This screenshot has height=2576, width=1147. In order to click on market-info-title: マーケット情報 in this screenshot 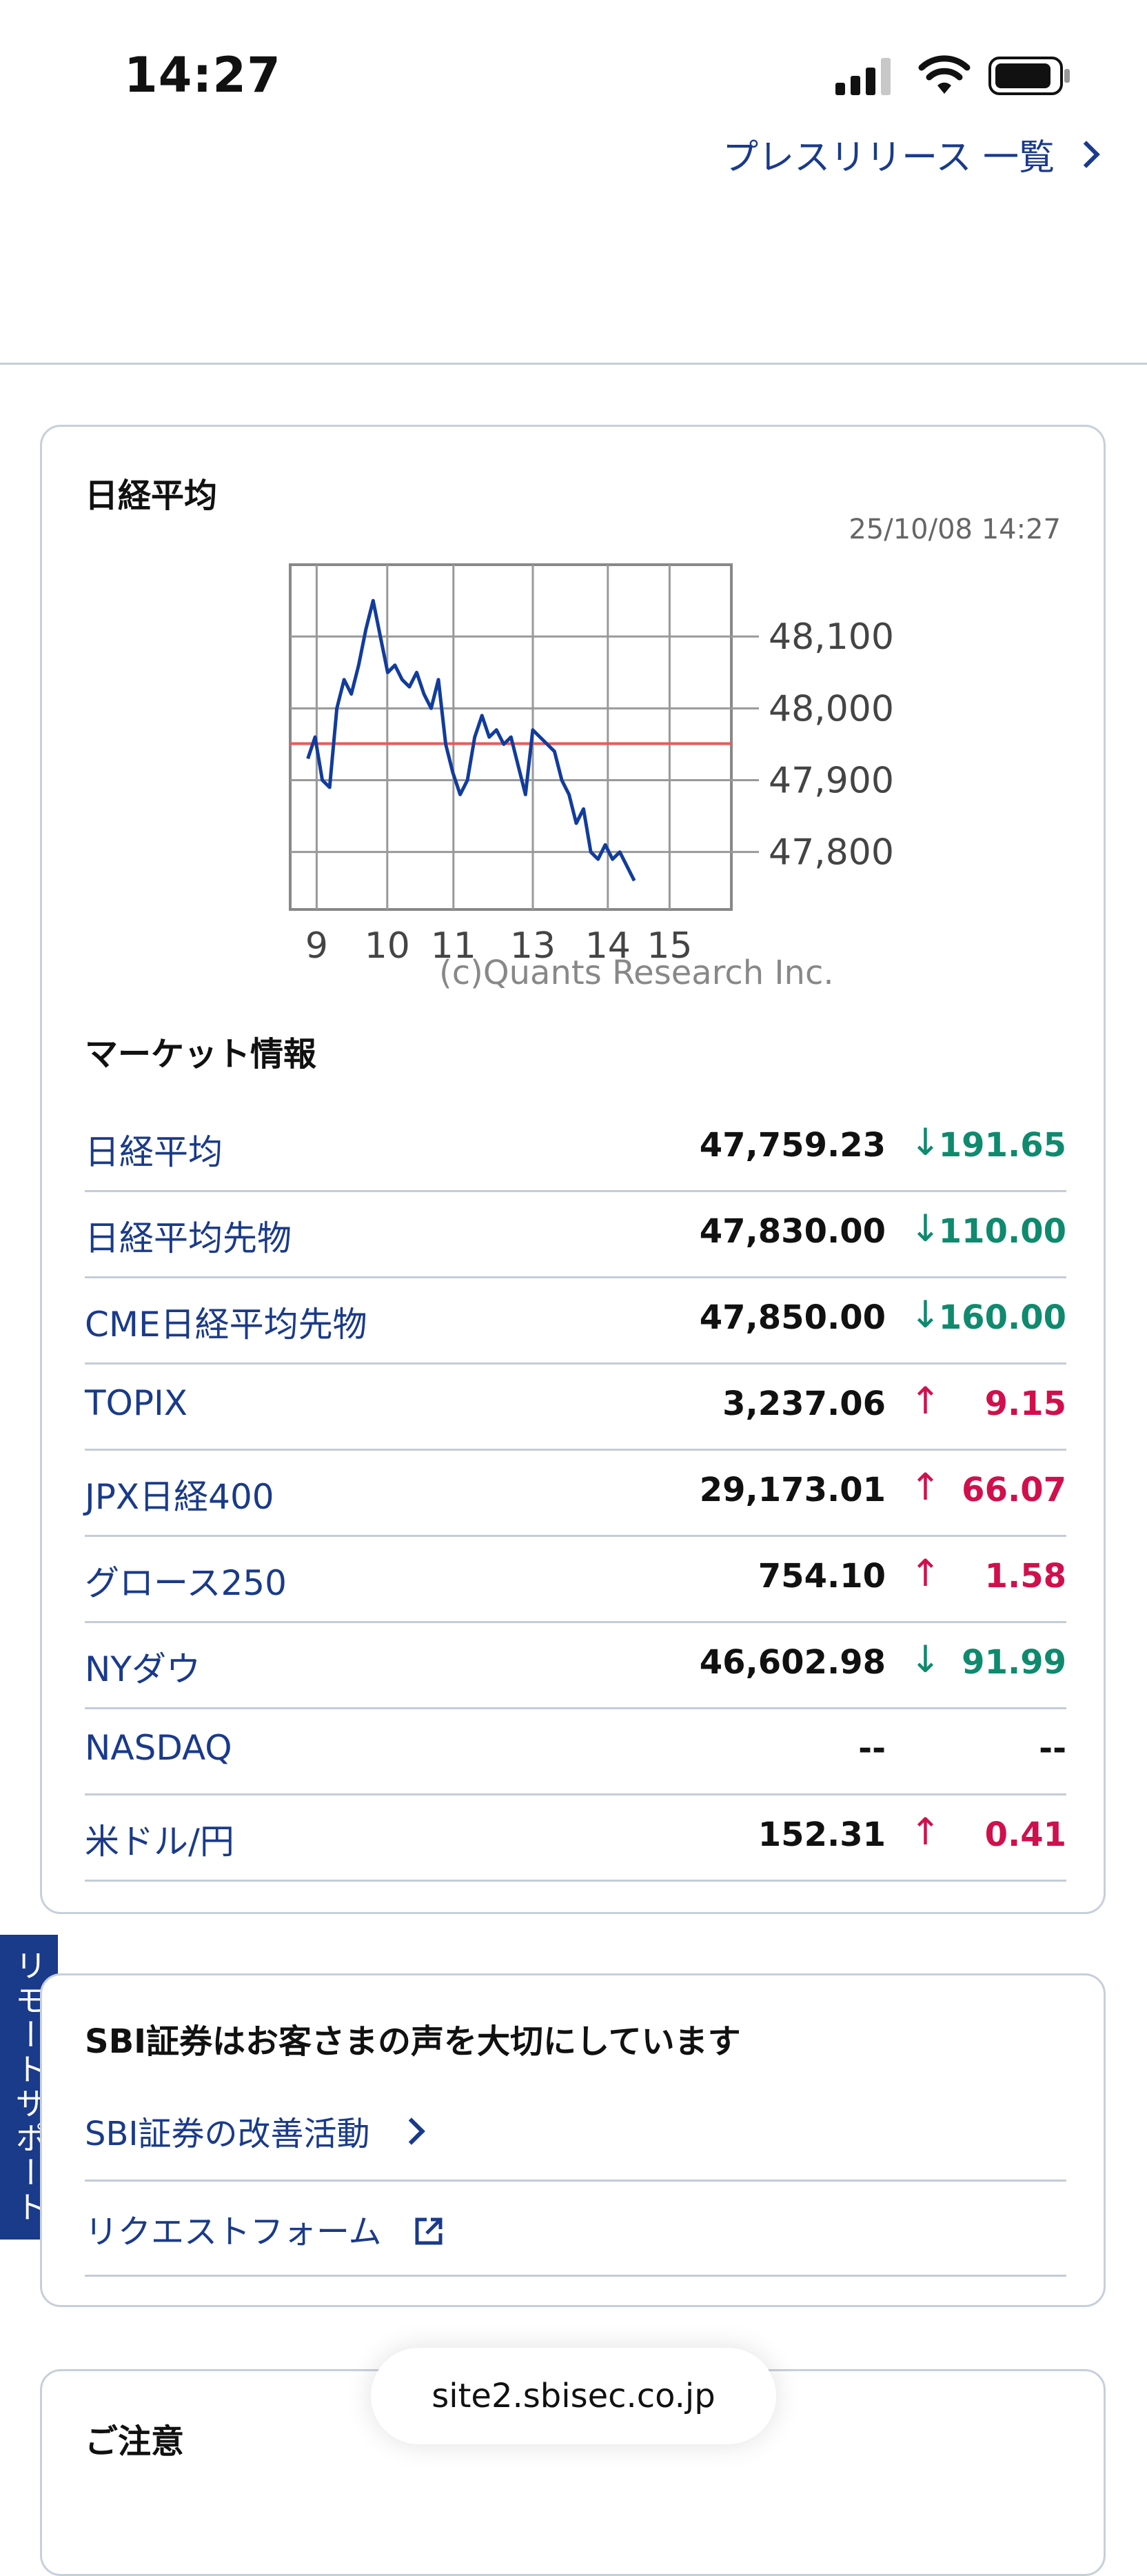, I will do `click(201, 1054)`.